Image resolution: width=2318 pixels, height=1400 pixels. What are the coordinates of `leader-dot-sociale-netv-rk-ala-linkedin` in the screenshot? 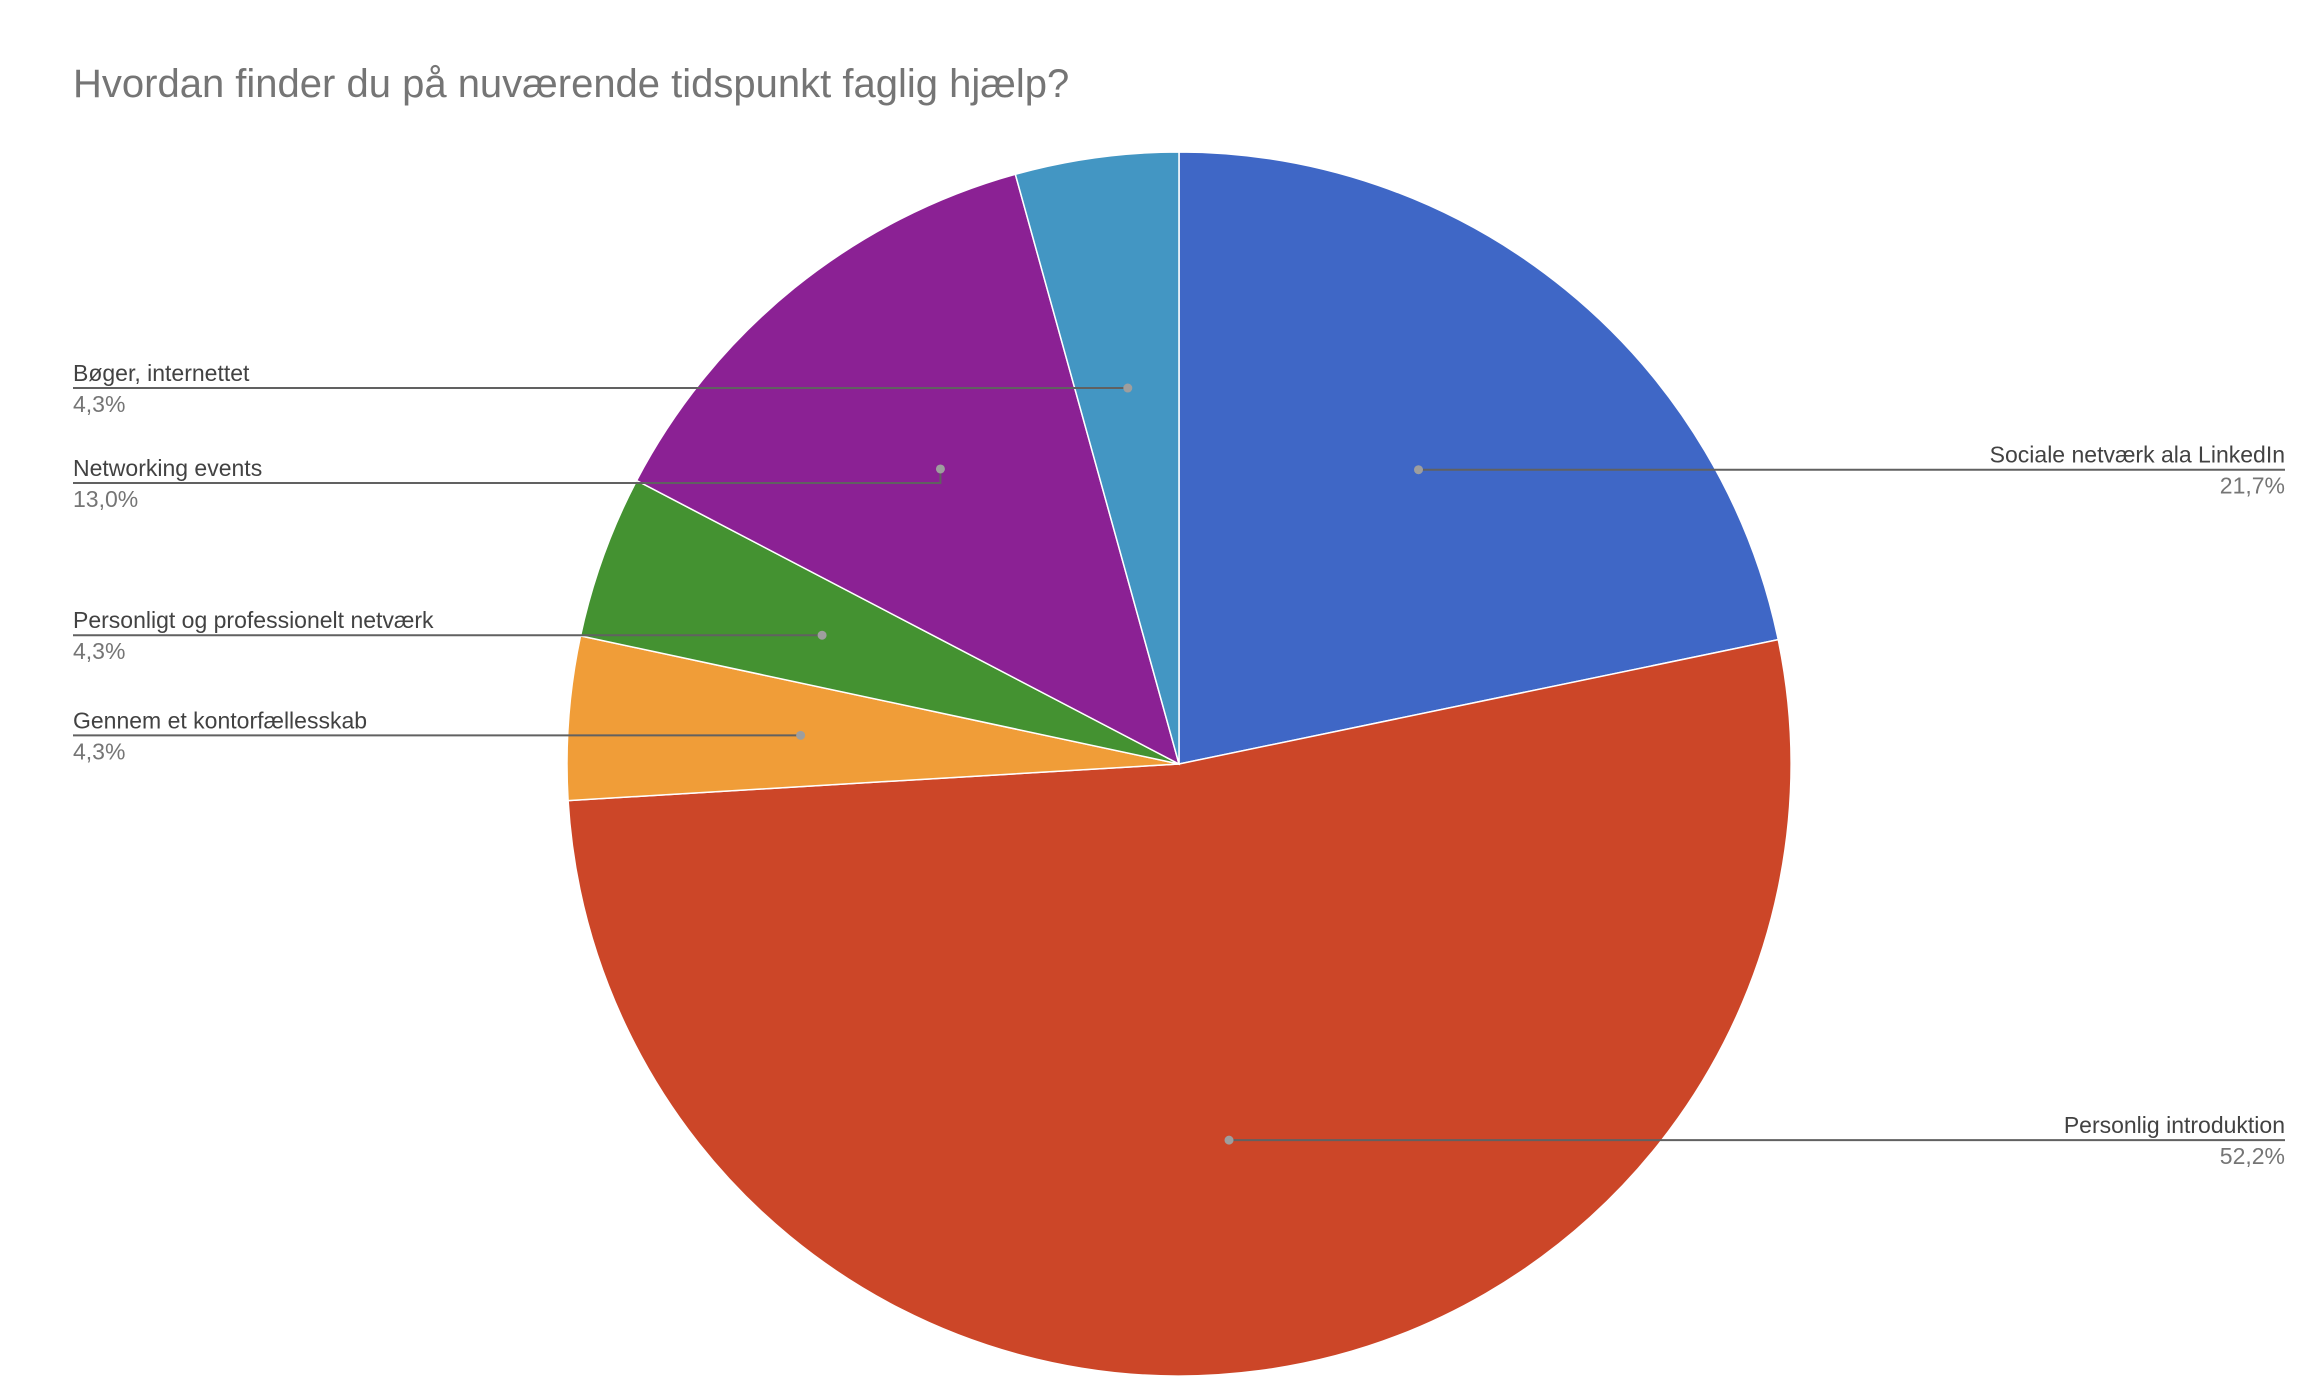 It's located at (1419, 470).